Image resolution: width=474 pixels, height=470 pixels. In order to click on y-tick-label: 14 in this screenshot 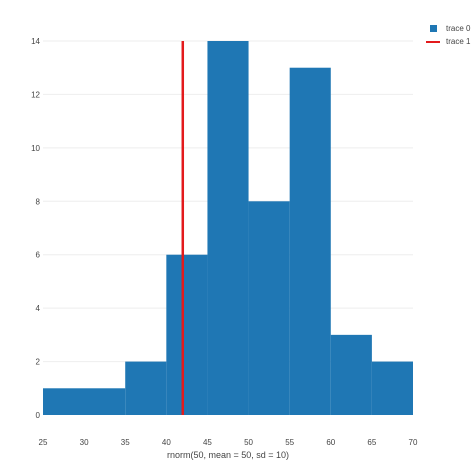, I will do `click(35, 41)`.